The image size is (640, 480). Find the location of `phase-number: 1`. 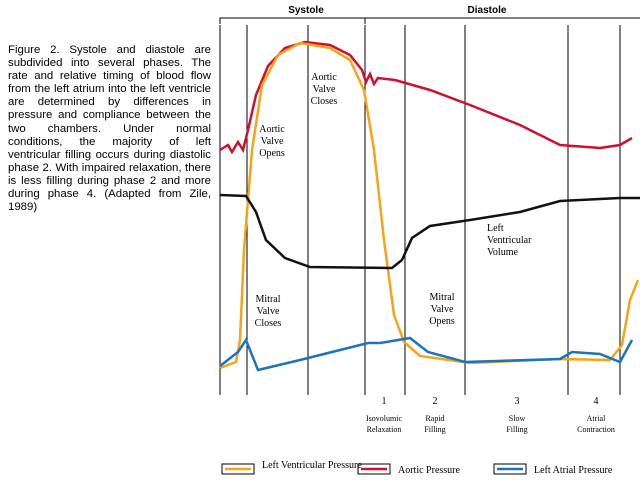

phase-number: 1 is located at coordinates (384, 401).